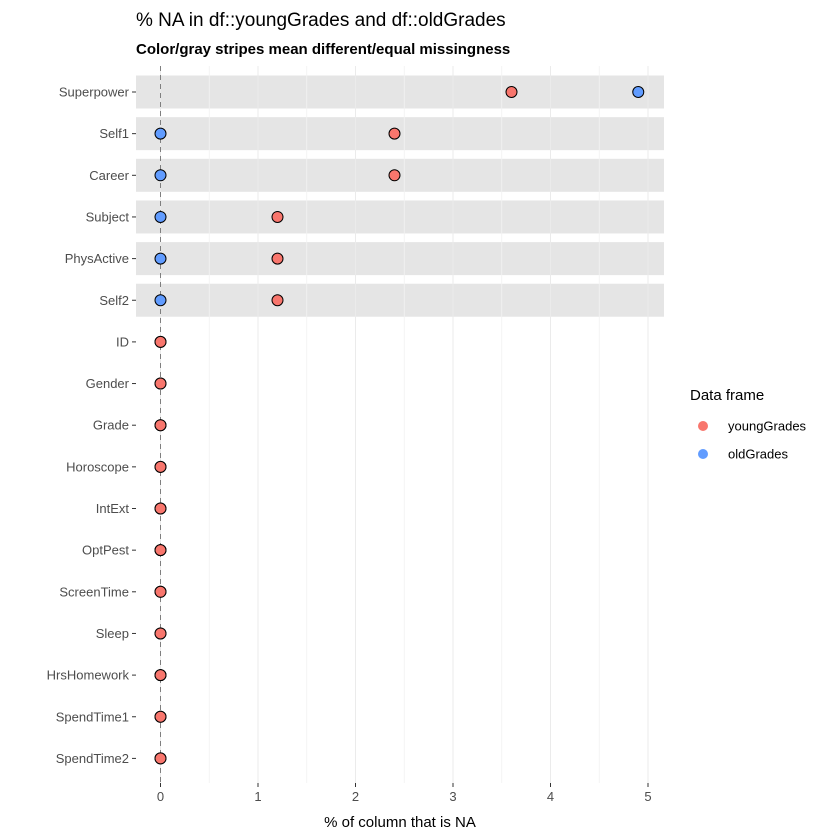 This screenshot has width=840, height=840. Describe the element at coordinates (160, 758) in the screenshot. I see `point-younggrades-spendtime2` at that location.